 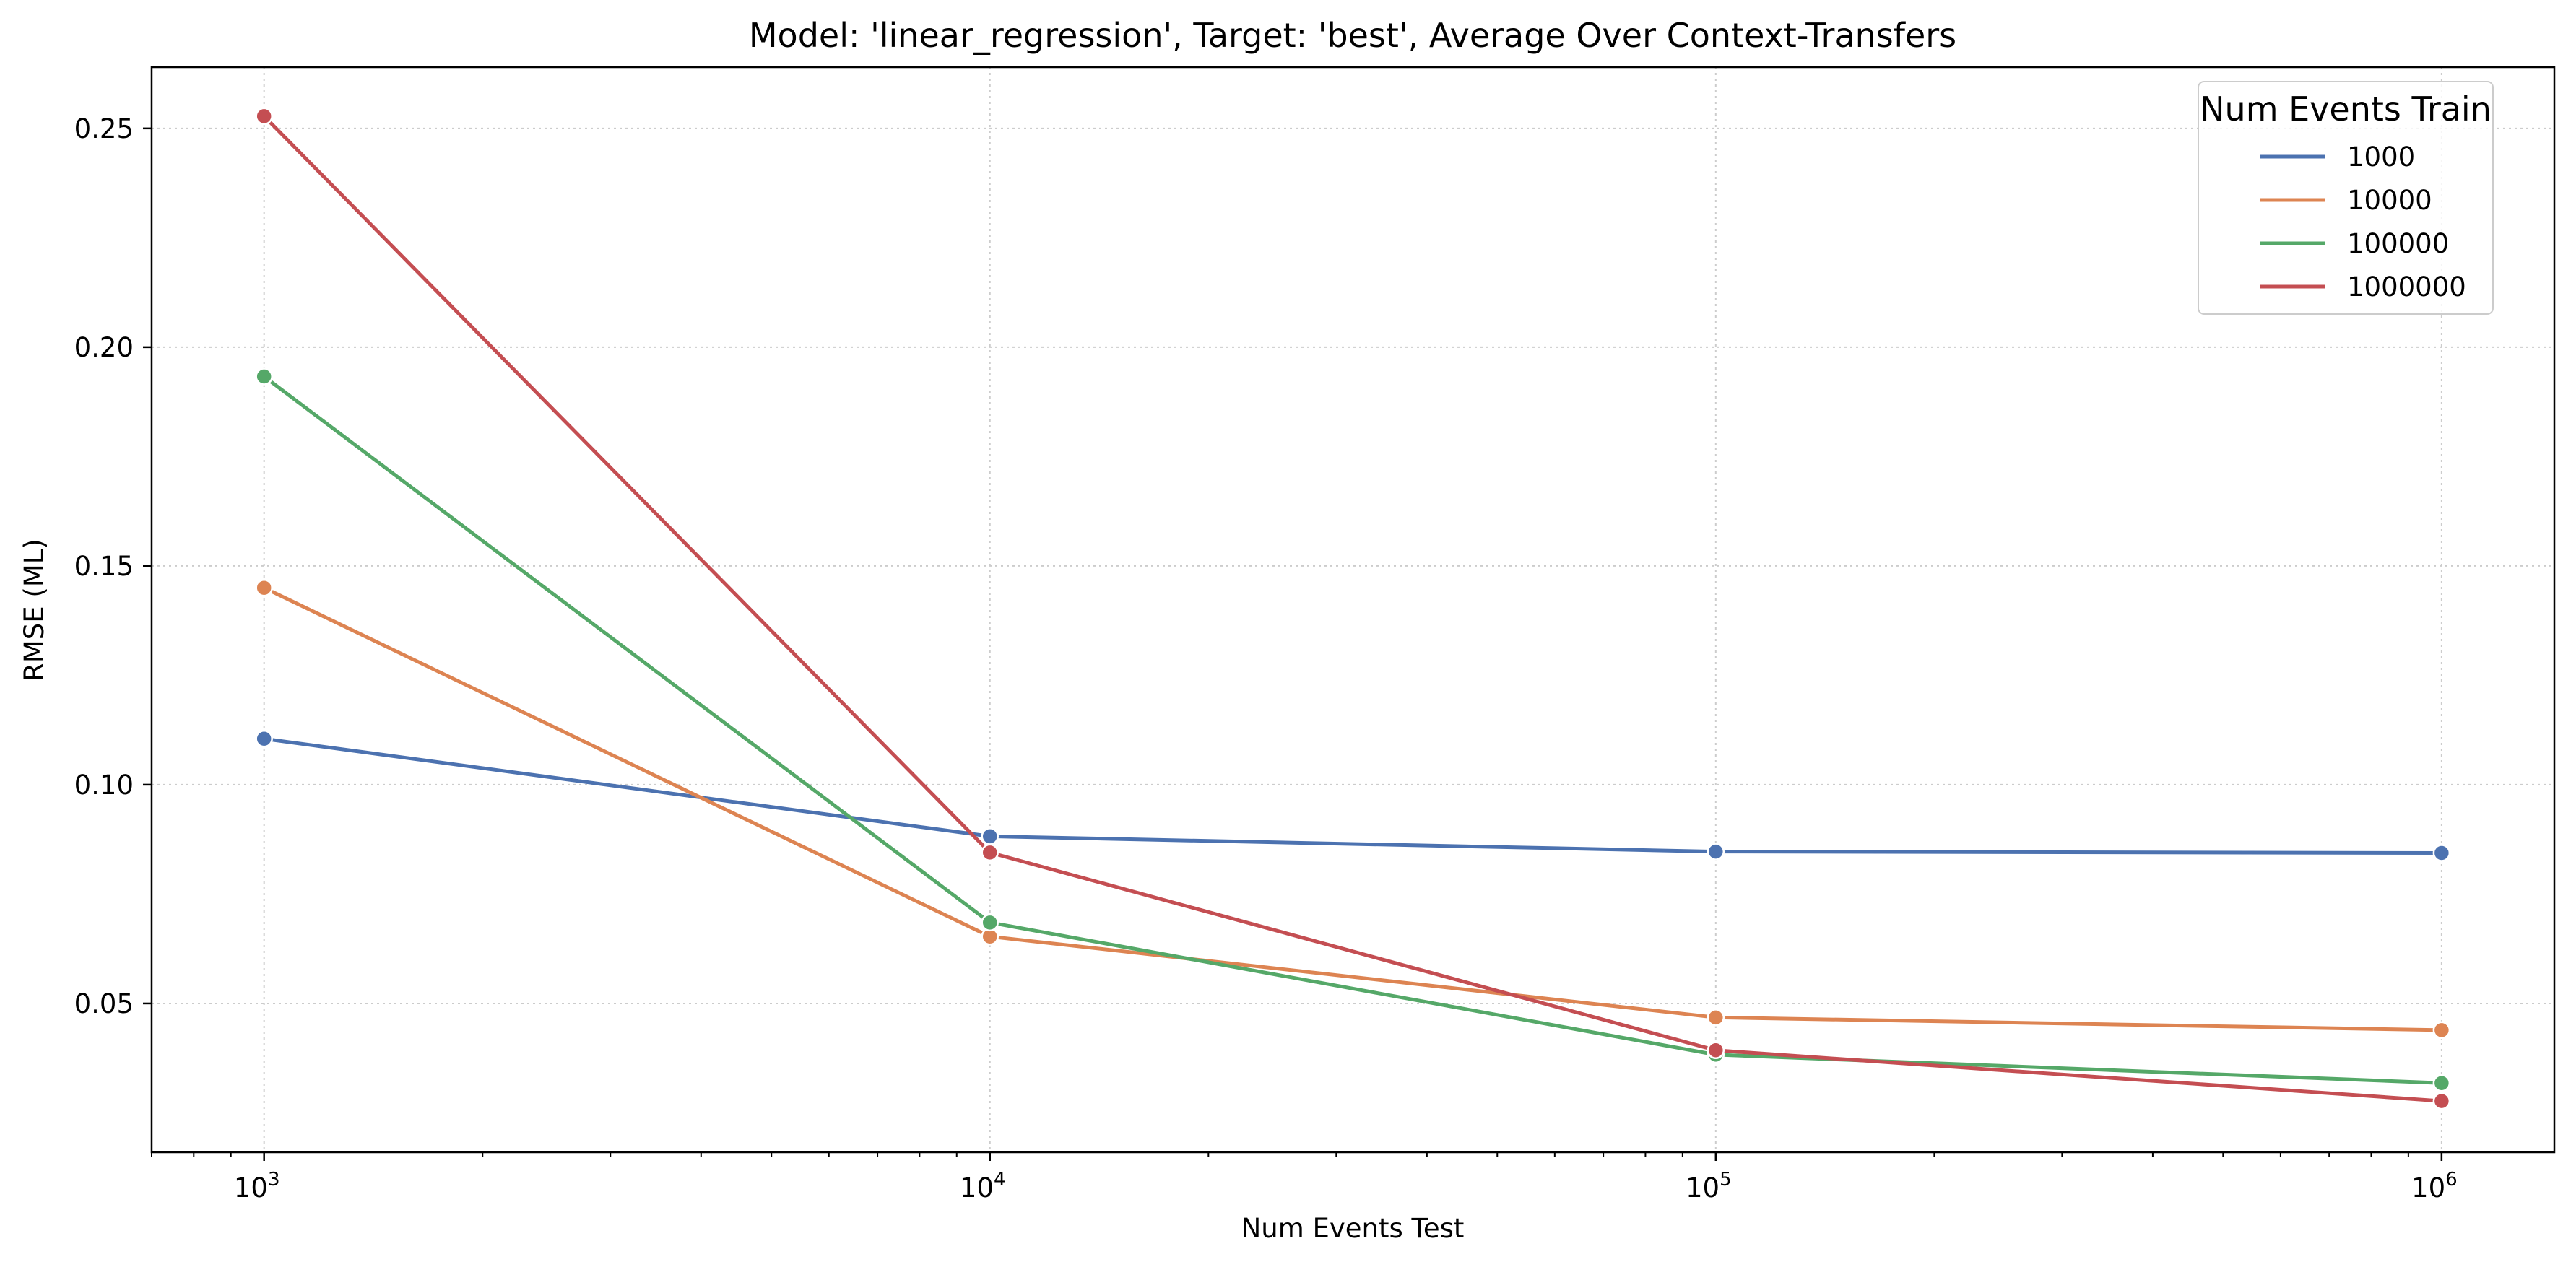 What do you see at coordinates (1709, 1186) in the screenshot?
I see `x-tick-label: 10⁵` at bounding box center [1709, 1186].